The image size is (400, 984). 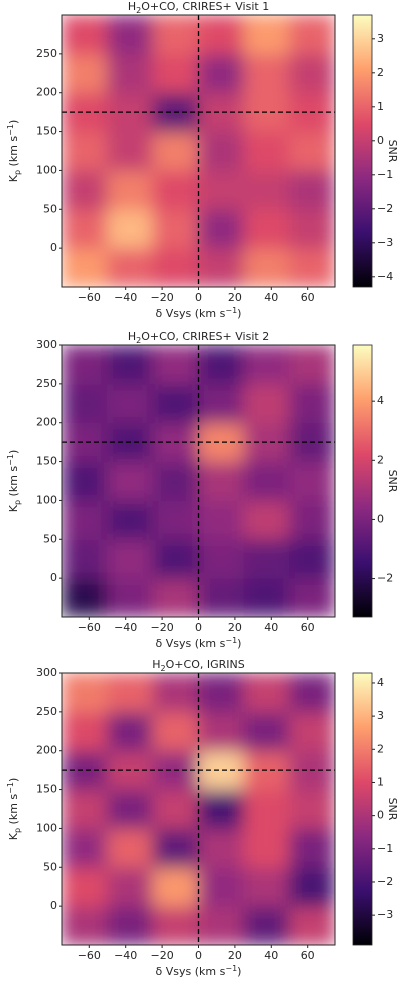 I want to click on chart-title: H2O+CO, CRIRES+ Visit 1, so click(x=198, y=7).